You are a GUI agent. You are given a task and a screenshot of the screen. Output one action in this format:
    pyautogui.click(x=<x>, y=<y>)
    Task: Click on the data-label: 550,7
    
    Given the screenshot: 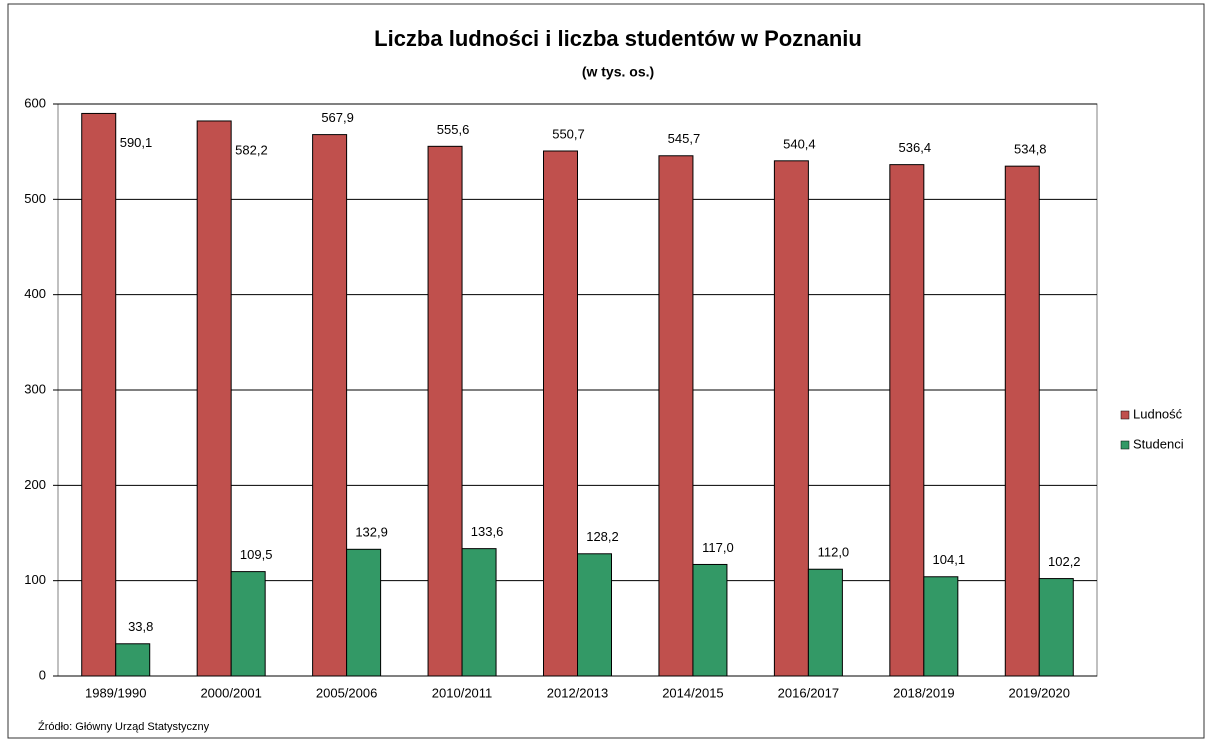 What is the action you would take?
    pyautogui.click(x=568, y=133)
    